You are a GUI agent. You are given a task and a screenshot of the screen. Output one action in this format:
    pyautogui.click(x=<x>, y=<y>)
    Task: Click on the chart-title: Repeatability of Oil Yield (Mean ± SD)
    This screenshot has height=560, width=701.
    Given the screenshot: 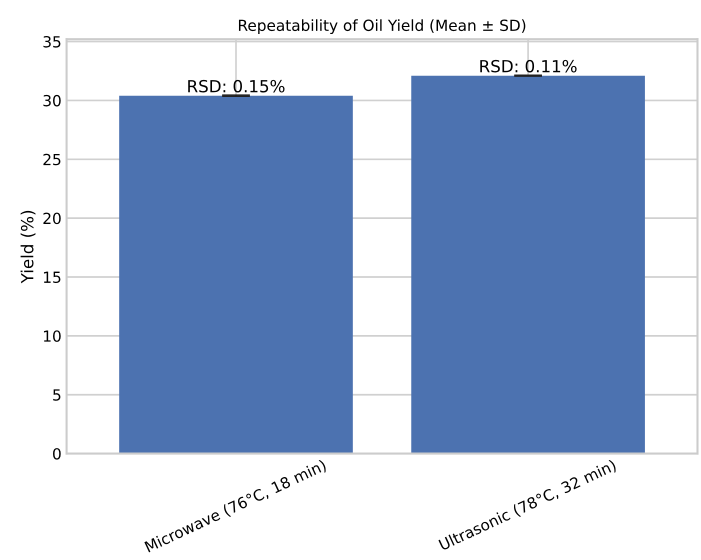 What is the action you would take?
    pyautogui.click(x=382, y=26)
    